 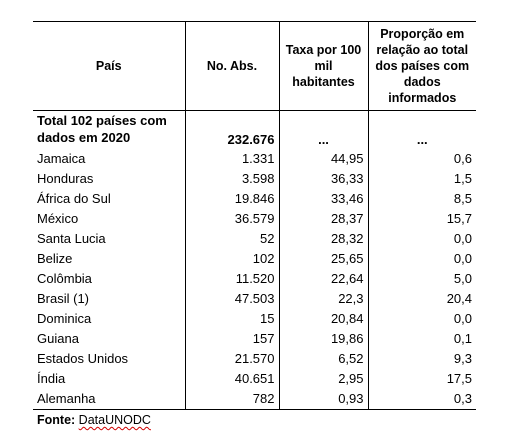 What do you see at coordinates (109, 279) in the screenshot?
I see `cell-country: Colômbia` at bounding box center [109, 279].